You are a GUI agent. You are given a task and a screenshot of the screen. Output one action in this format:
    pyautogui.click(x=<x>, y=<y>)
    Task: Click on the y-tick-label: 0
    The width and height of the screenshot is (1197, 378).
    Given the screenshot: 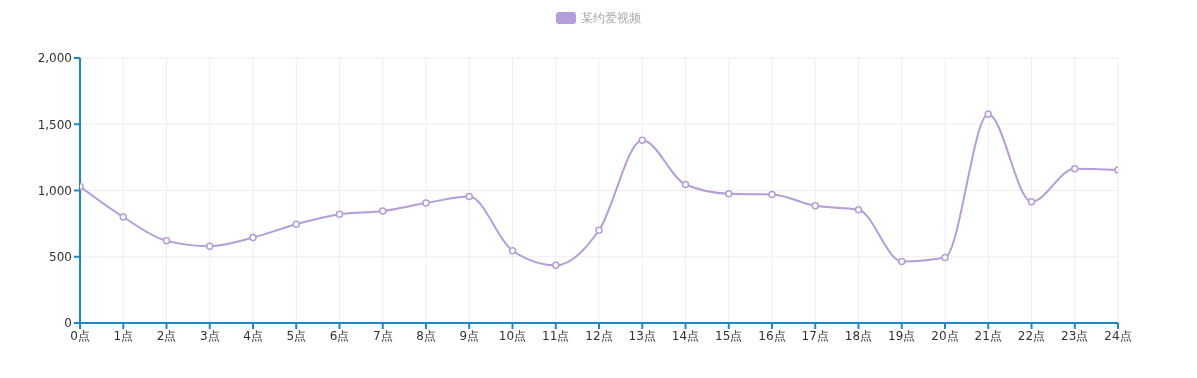 What is the action you would take?
    pyautogui.click(x=68, y=323)
    